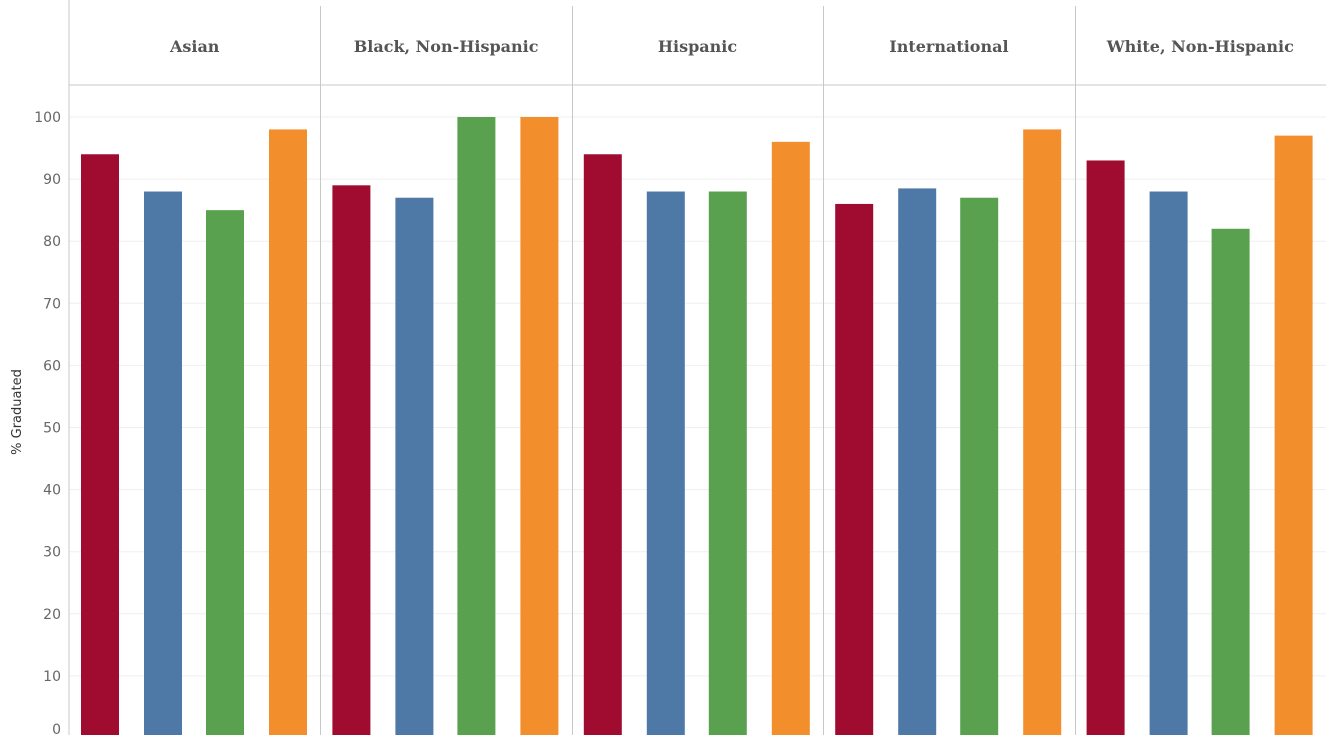 This screenshot has height=735, width=1326. Describe the element at coordinates (52, 553) in the screenshot. I see `y-tick-label: 30` at that location.